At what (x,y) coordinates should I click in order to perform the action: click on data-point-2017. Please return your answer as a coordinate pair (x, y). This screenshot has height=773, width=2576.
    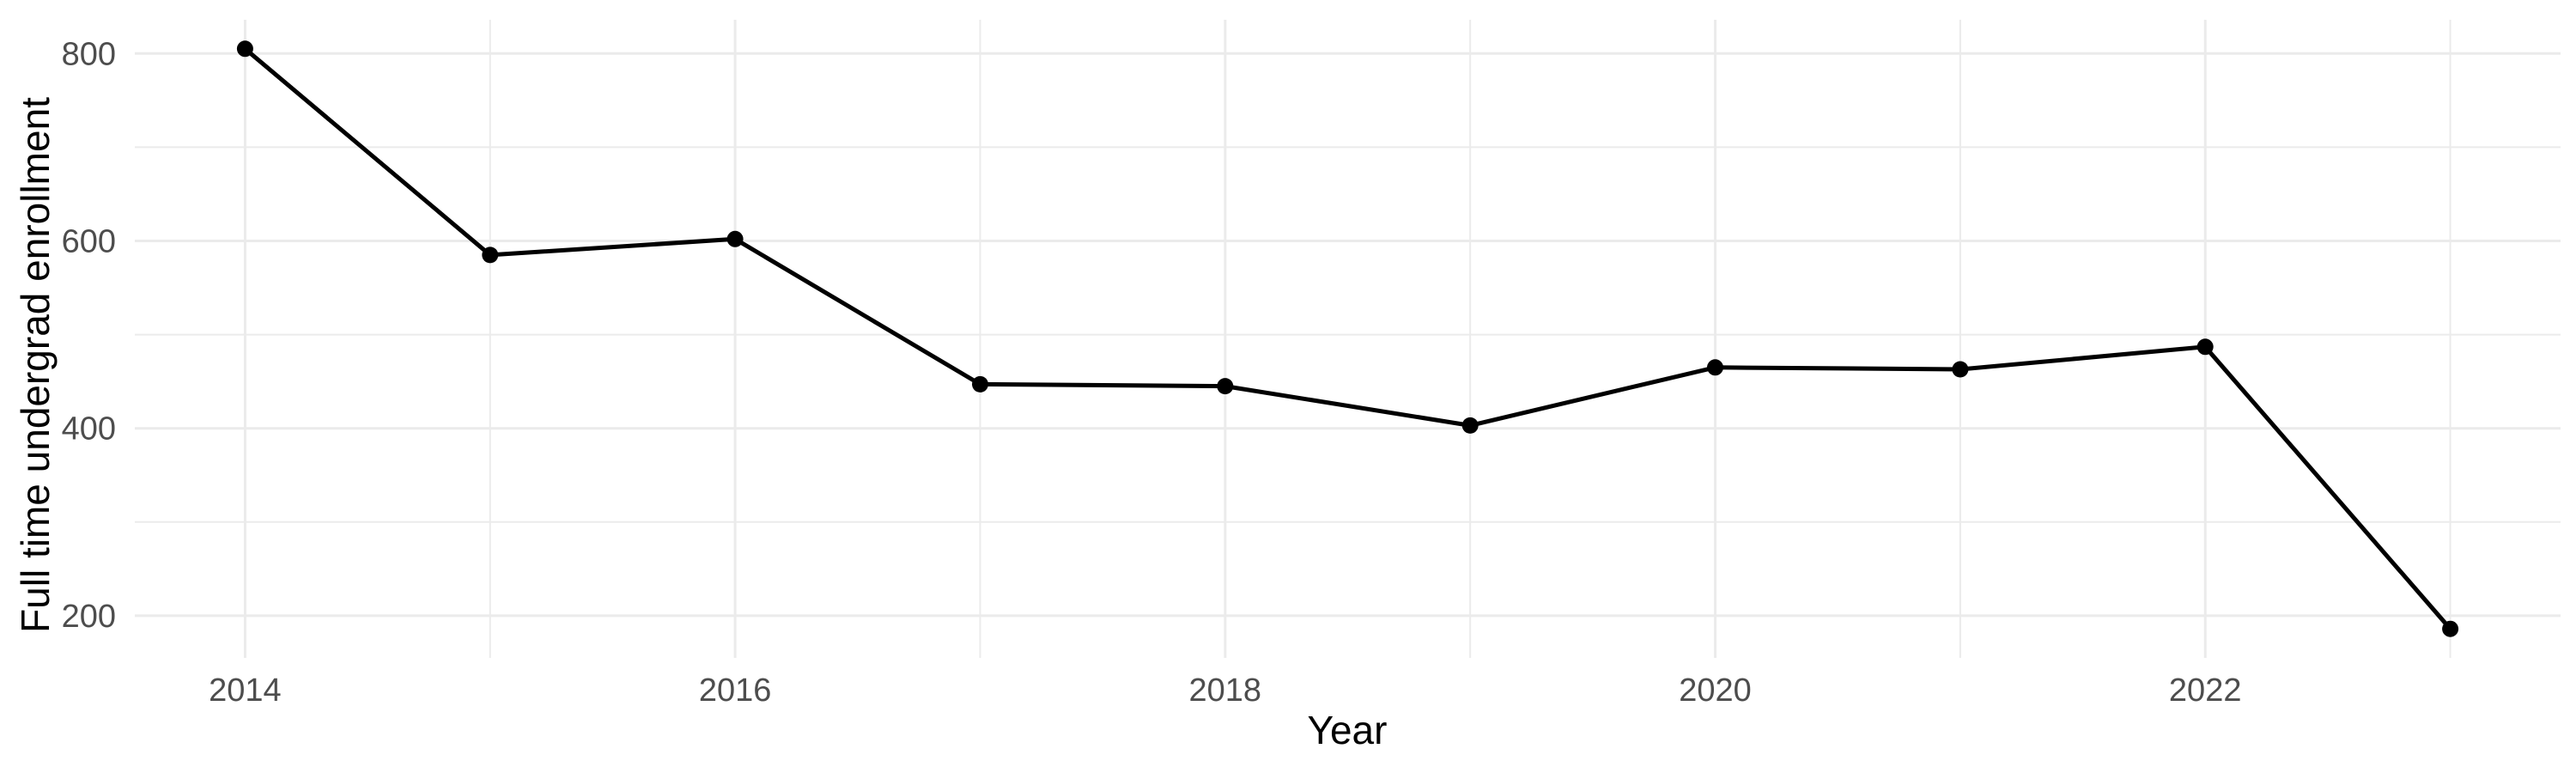
    Looking at the image, I should click on (980, 384).